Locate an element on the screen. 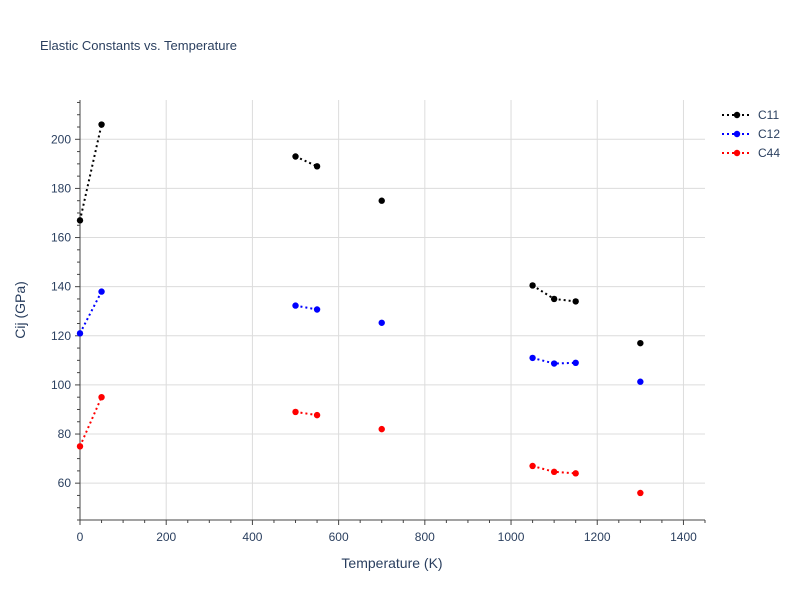 The image size is (800, 600). x-tick-label: 1000 is located at coordinates (511, 537).